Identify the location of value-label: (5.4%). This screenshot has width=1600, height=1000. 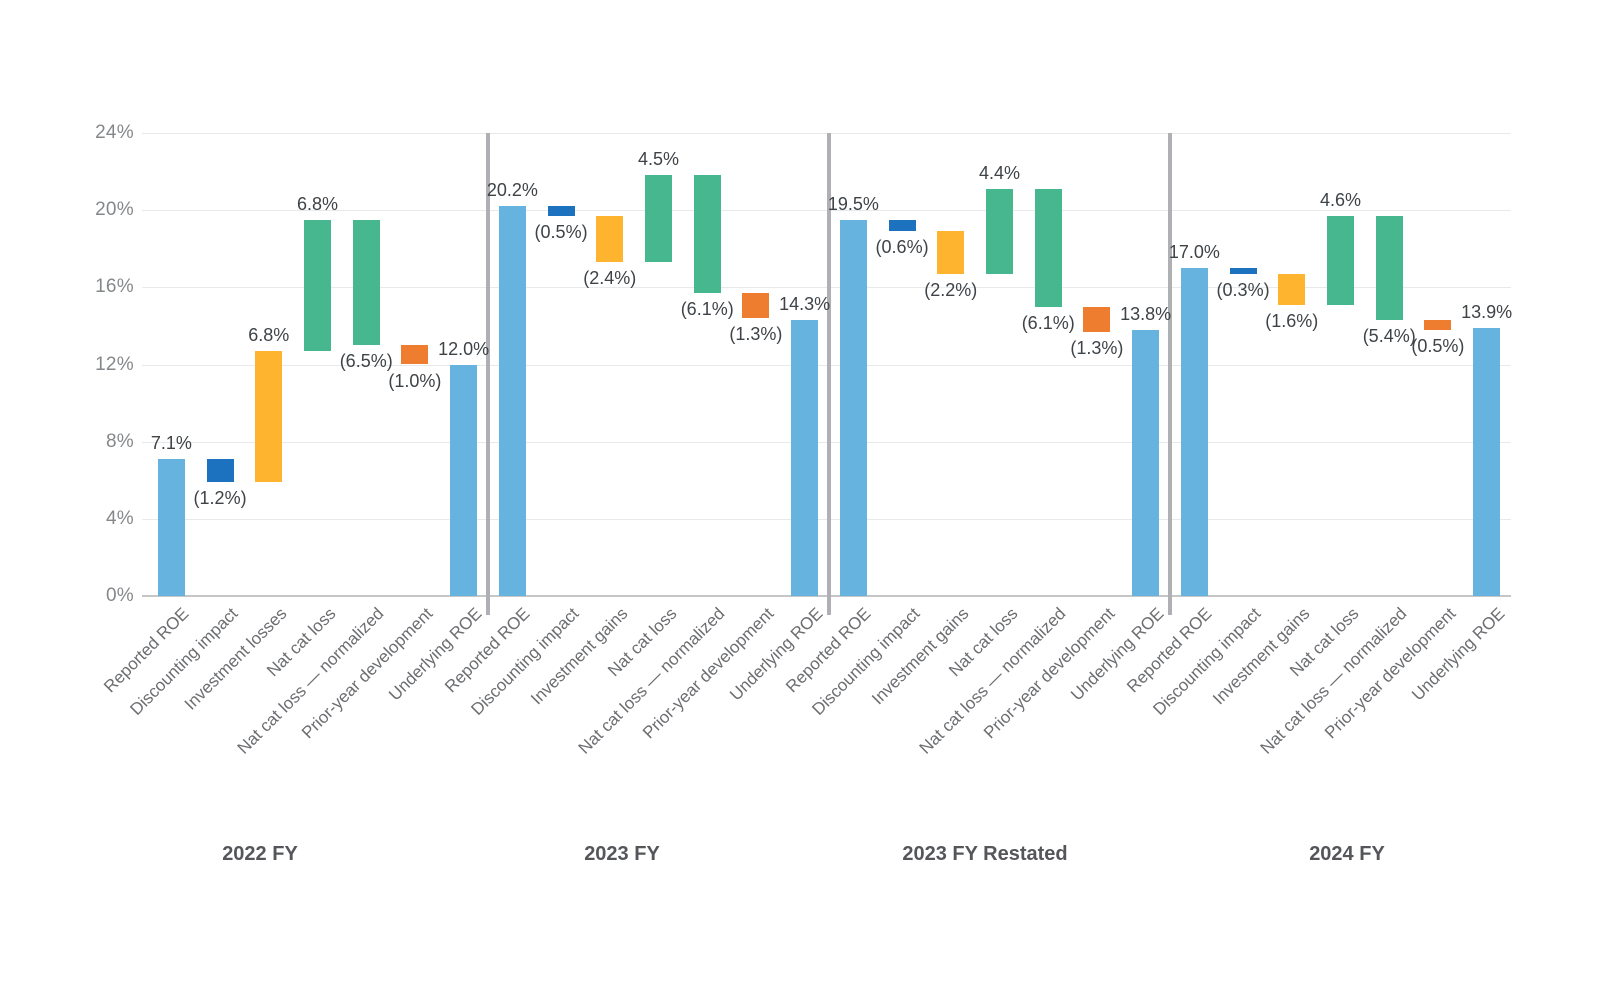
(1389, 336).